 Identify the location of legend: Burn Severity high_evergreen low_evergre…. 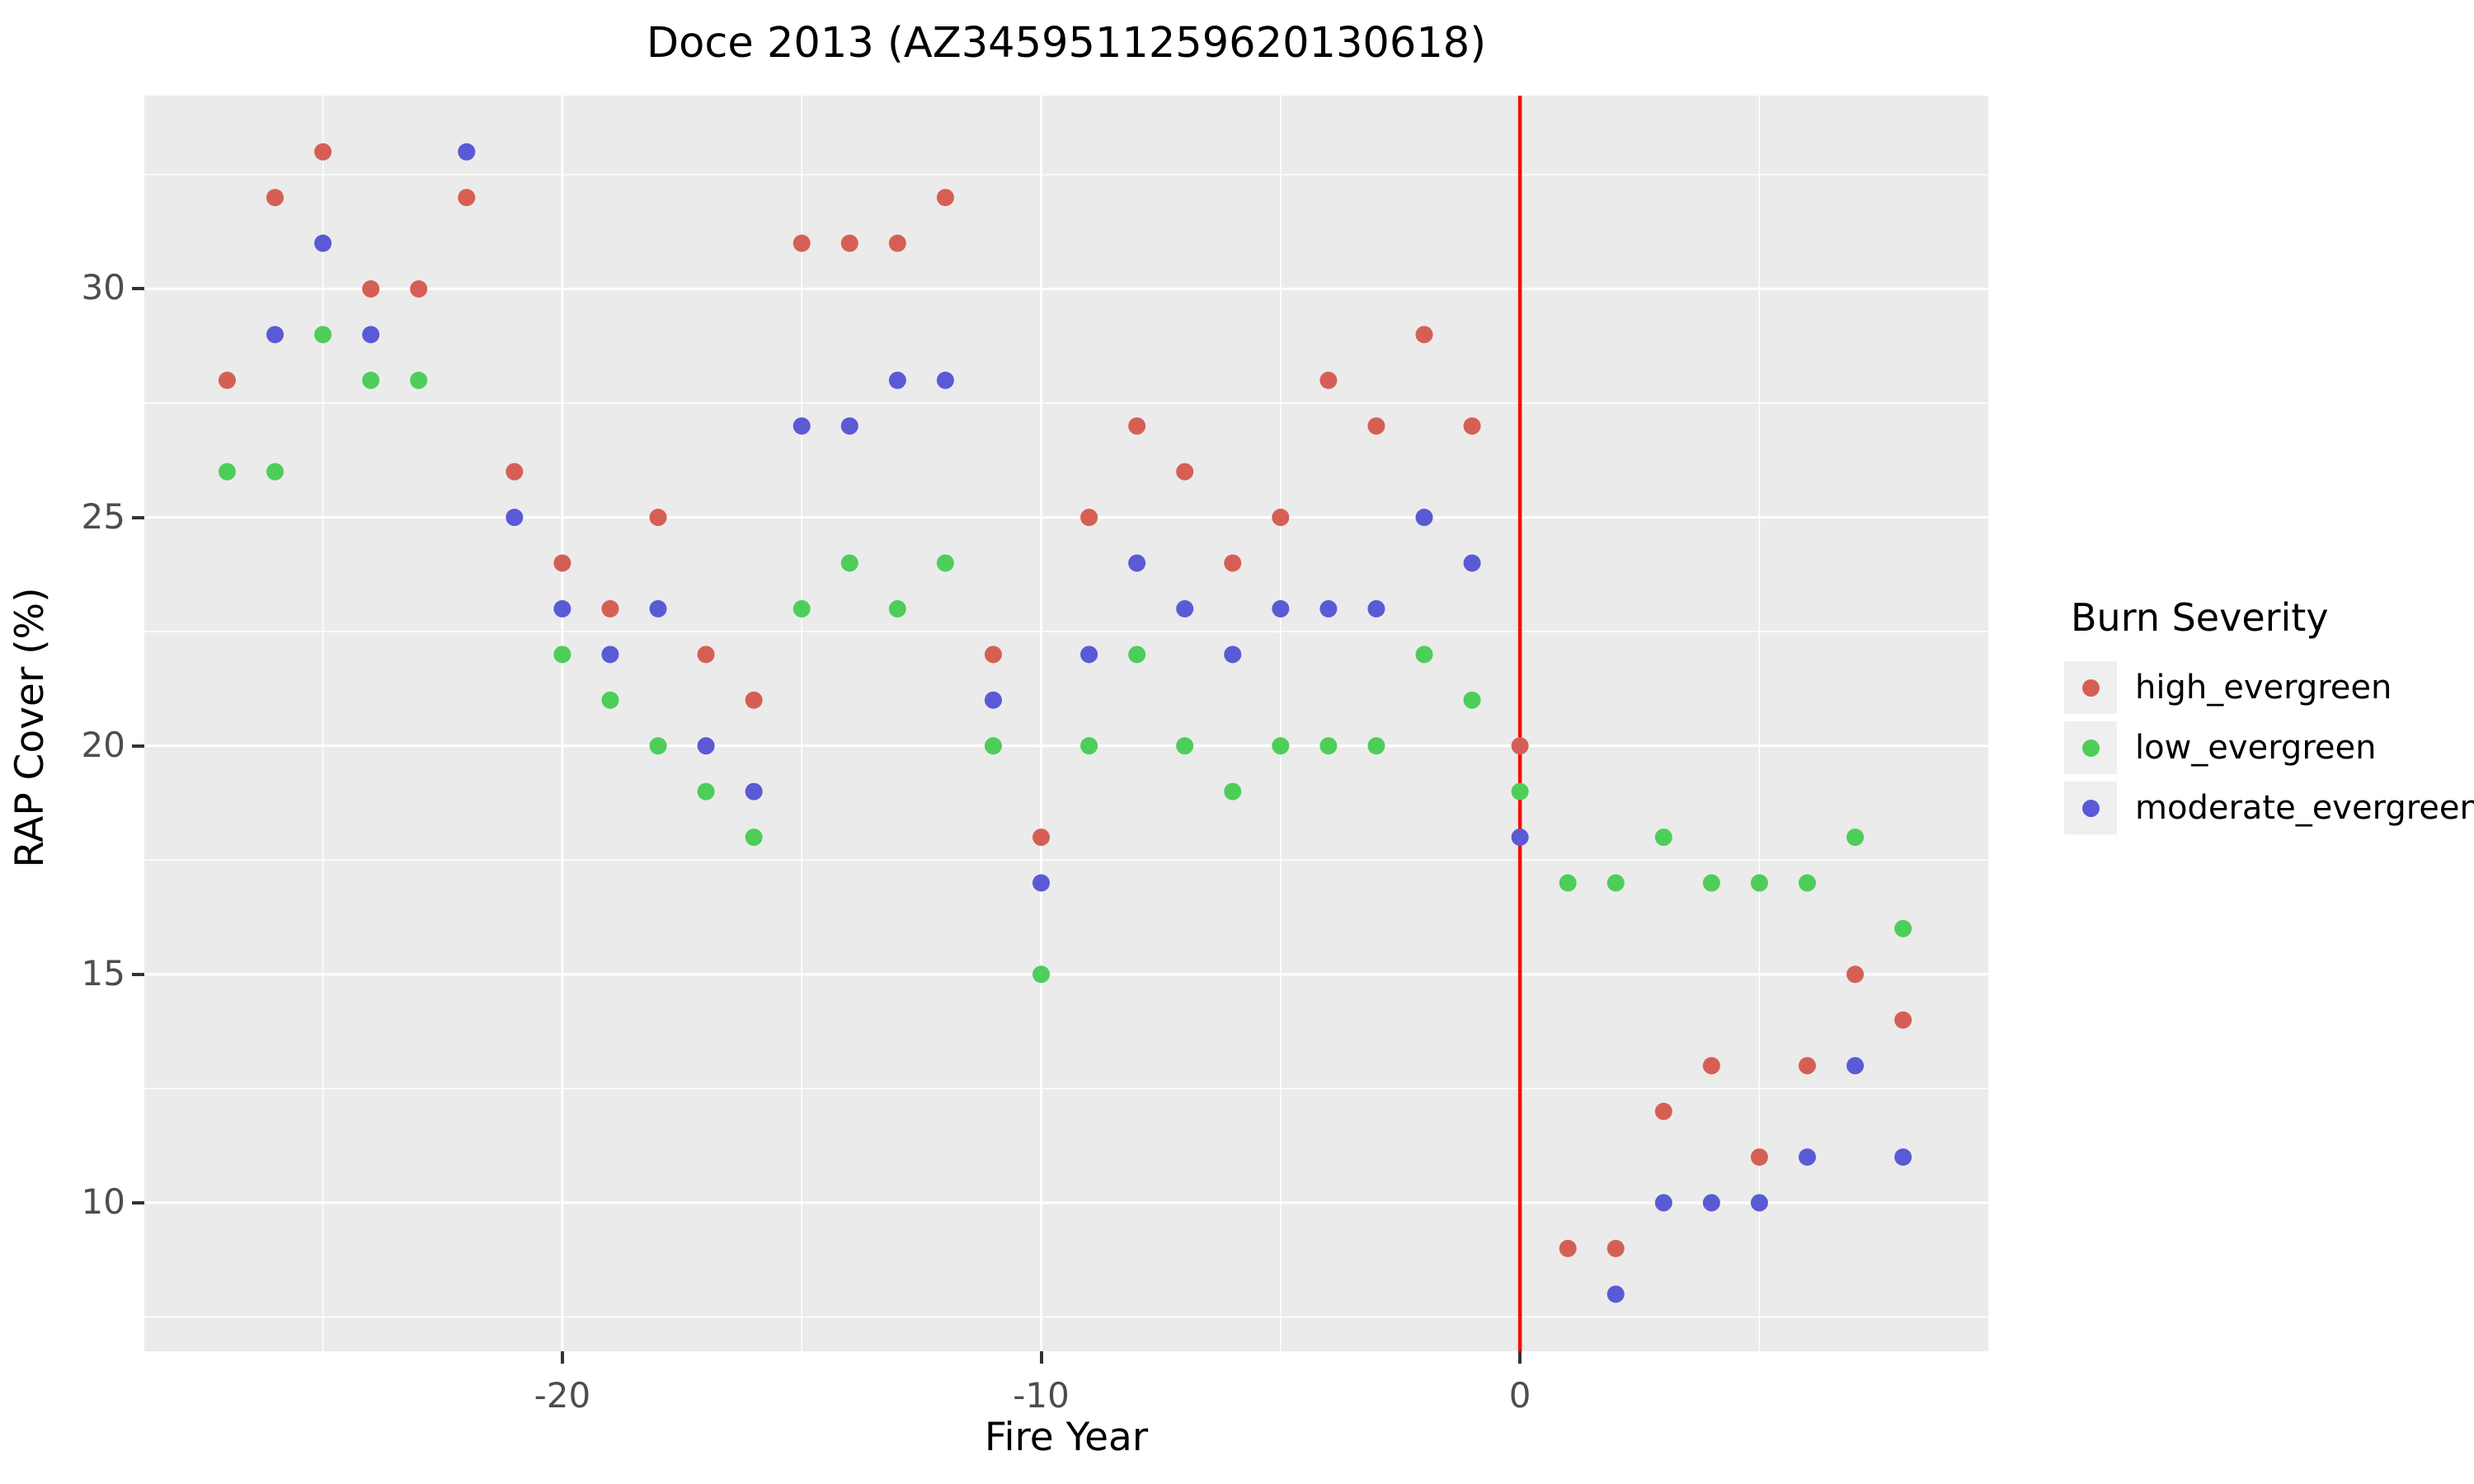
(2269, 718).